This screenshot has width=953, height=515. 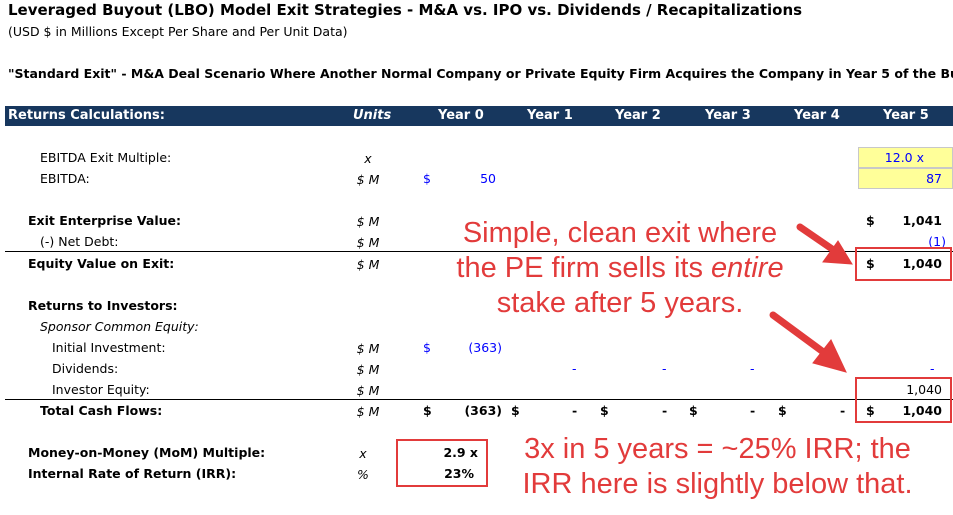 I want to click on equity-value-highlight-box, so click(x=903, y=264).